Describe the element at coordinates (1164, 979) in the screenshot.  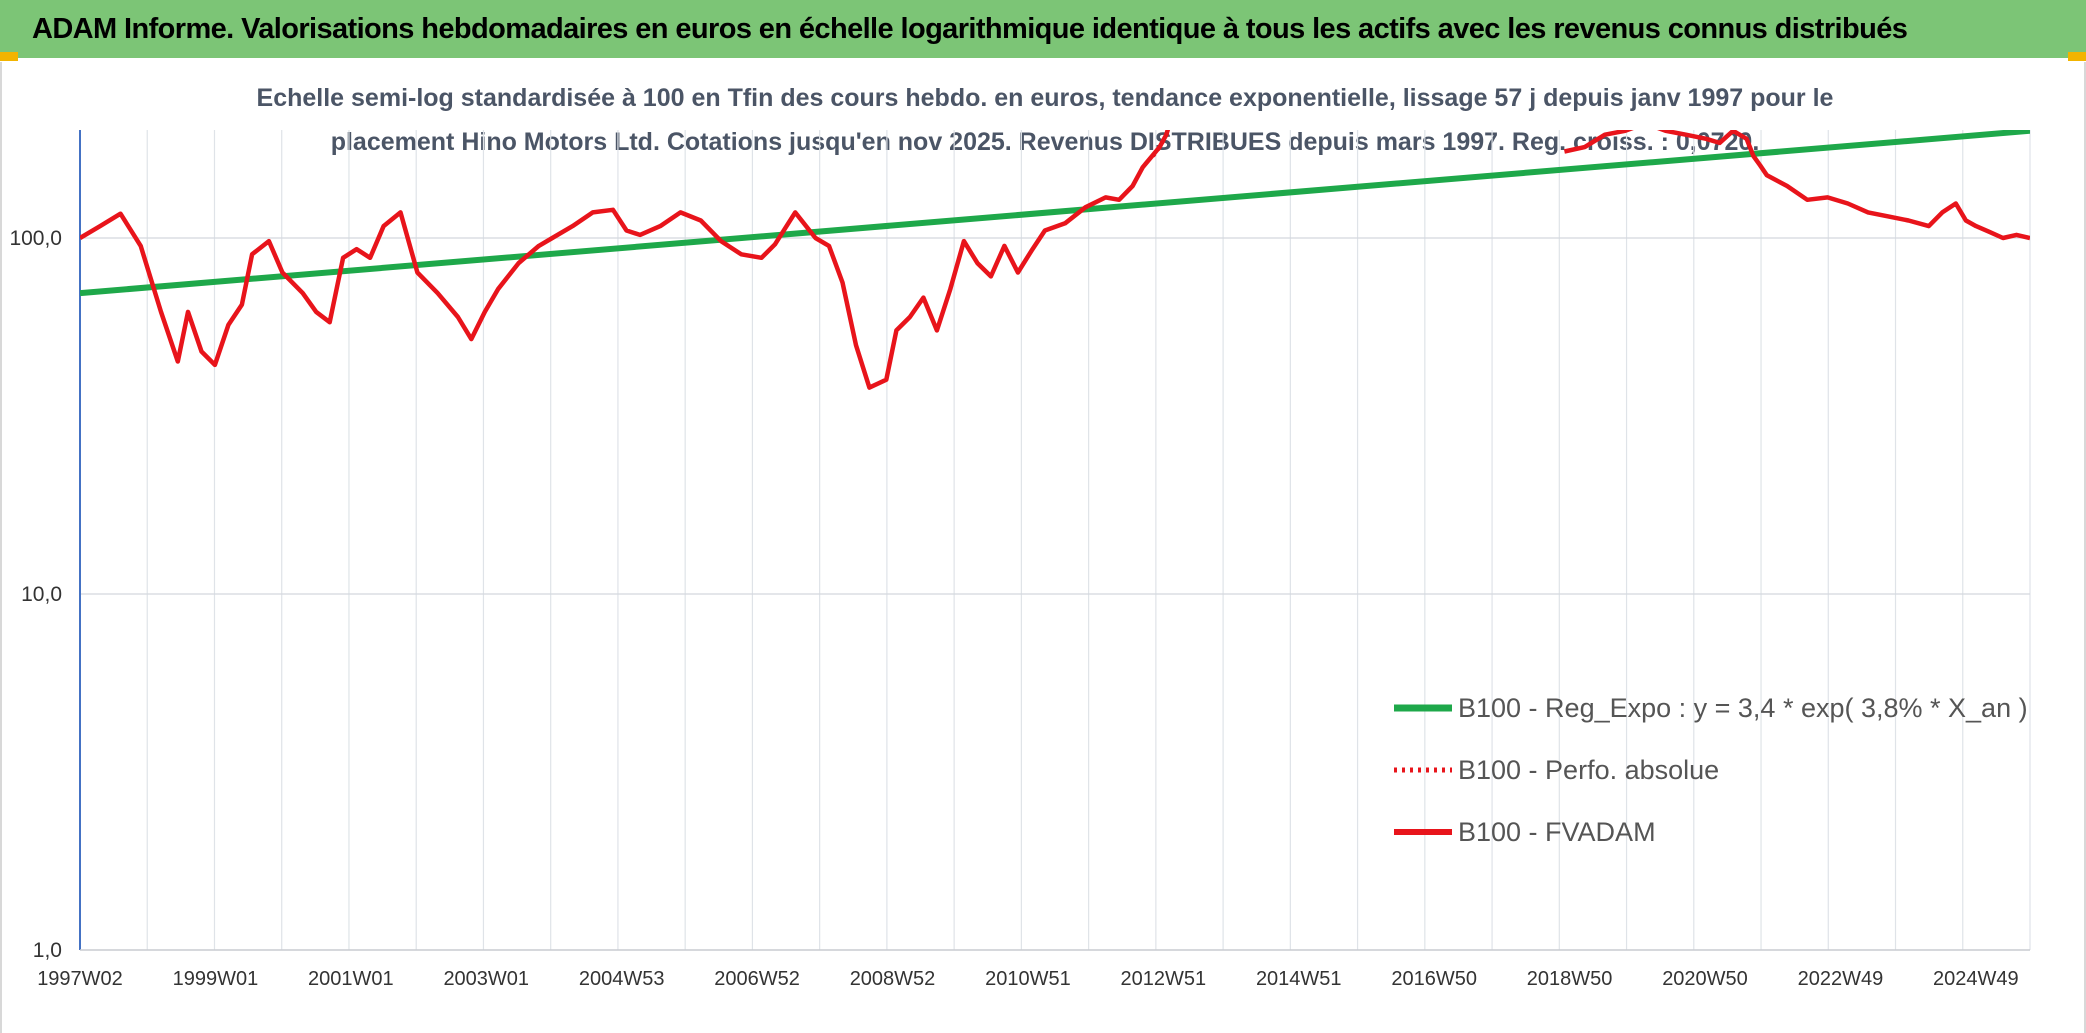
I see `x-tick-label: 2012W51` at that location.